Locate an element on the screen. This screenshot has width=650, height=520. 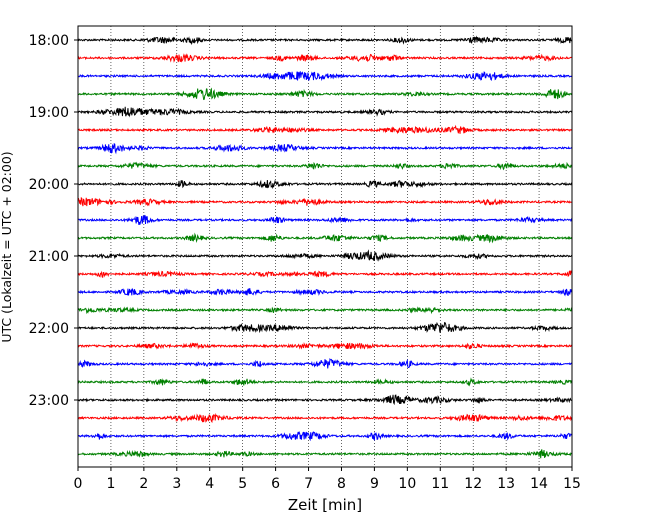
x-tick-label: 12 is located at coordinates (473, 484).